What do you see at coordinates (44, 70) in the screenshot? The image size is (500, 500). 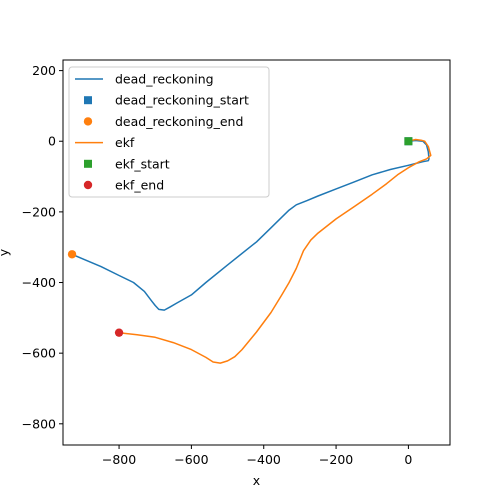 I see `y-tick-label: 200` at bounding box center [44, 70].